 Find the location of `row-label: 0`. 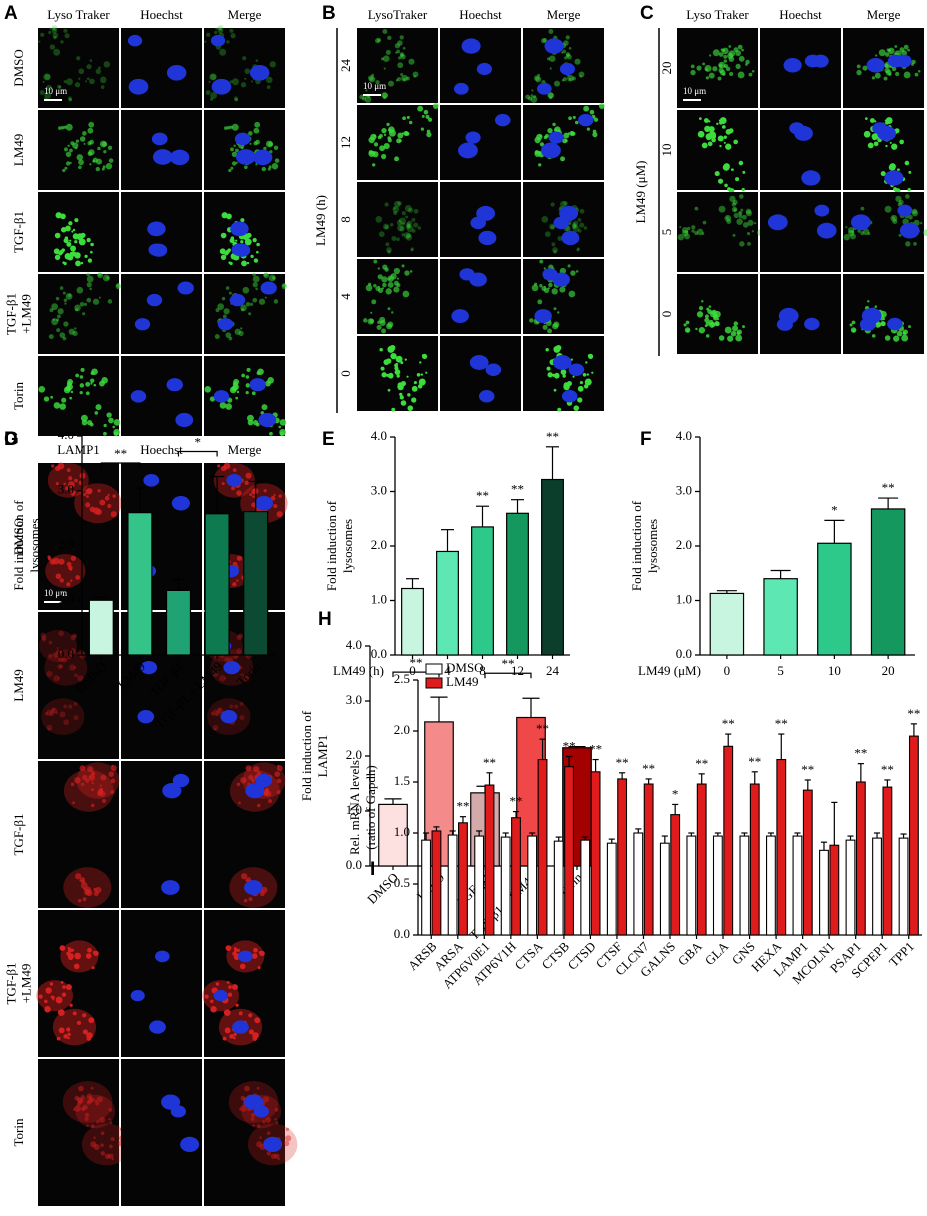

row-label: 0 is located at coordinates (345, 373).